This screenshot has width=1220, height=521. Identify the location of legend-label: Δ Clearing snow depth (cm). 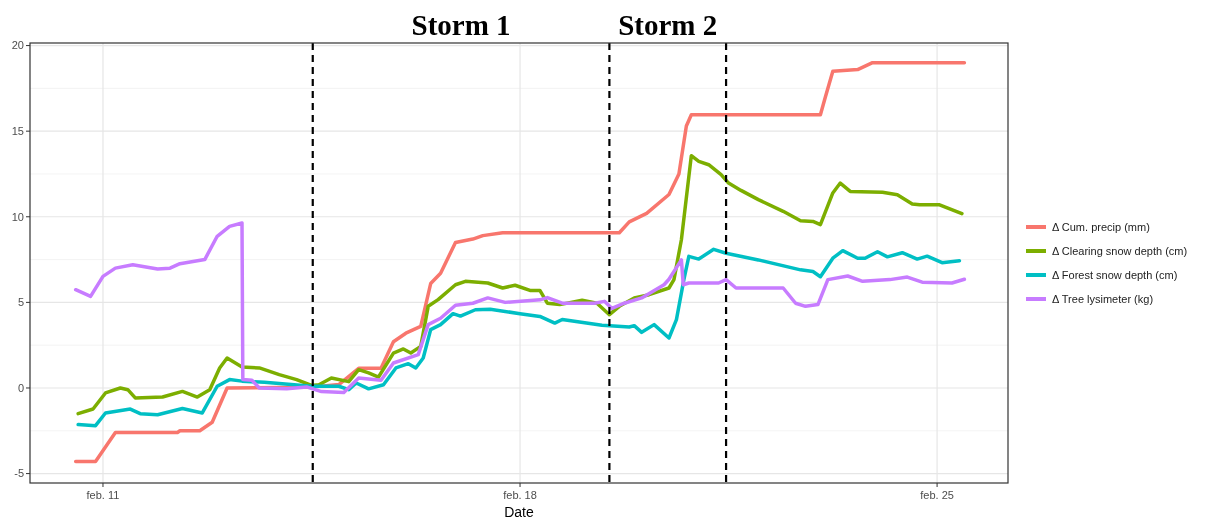
(1120, 250).